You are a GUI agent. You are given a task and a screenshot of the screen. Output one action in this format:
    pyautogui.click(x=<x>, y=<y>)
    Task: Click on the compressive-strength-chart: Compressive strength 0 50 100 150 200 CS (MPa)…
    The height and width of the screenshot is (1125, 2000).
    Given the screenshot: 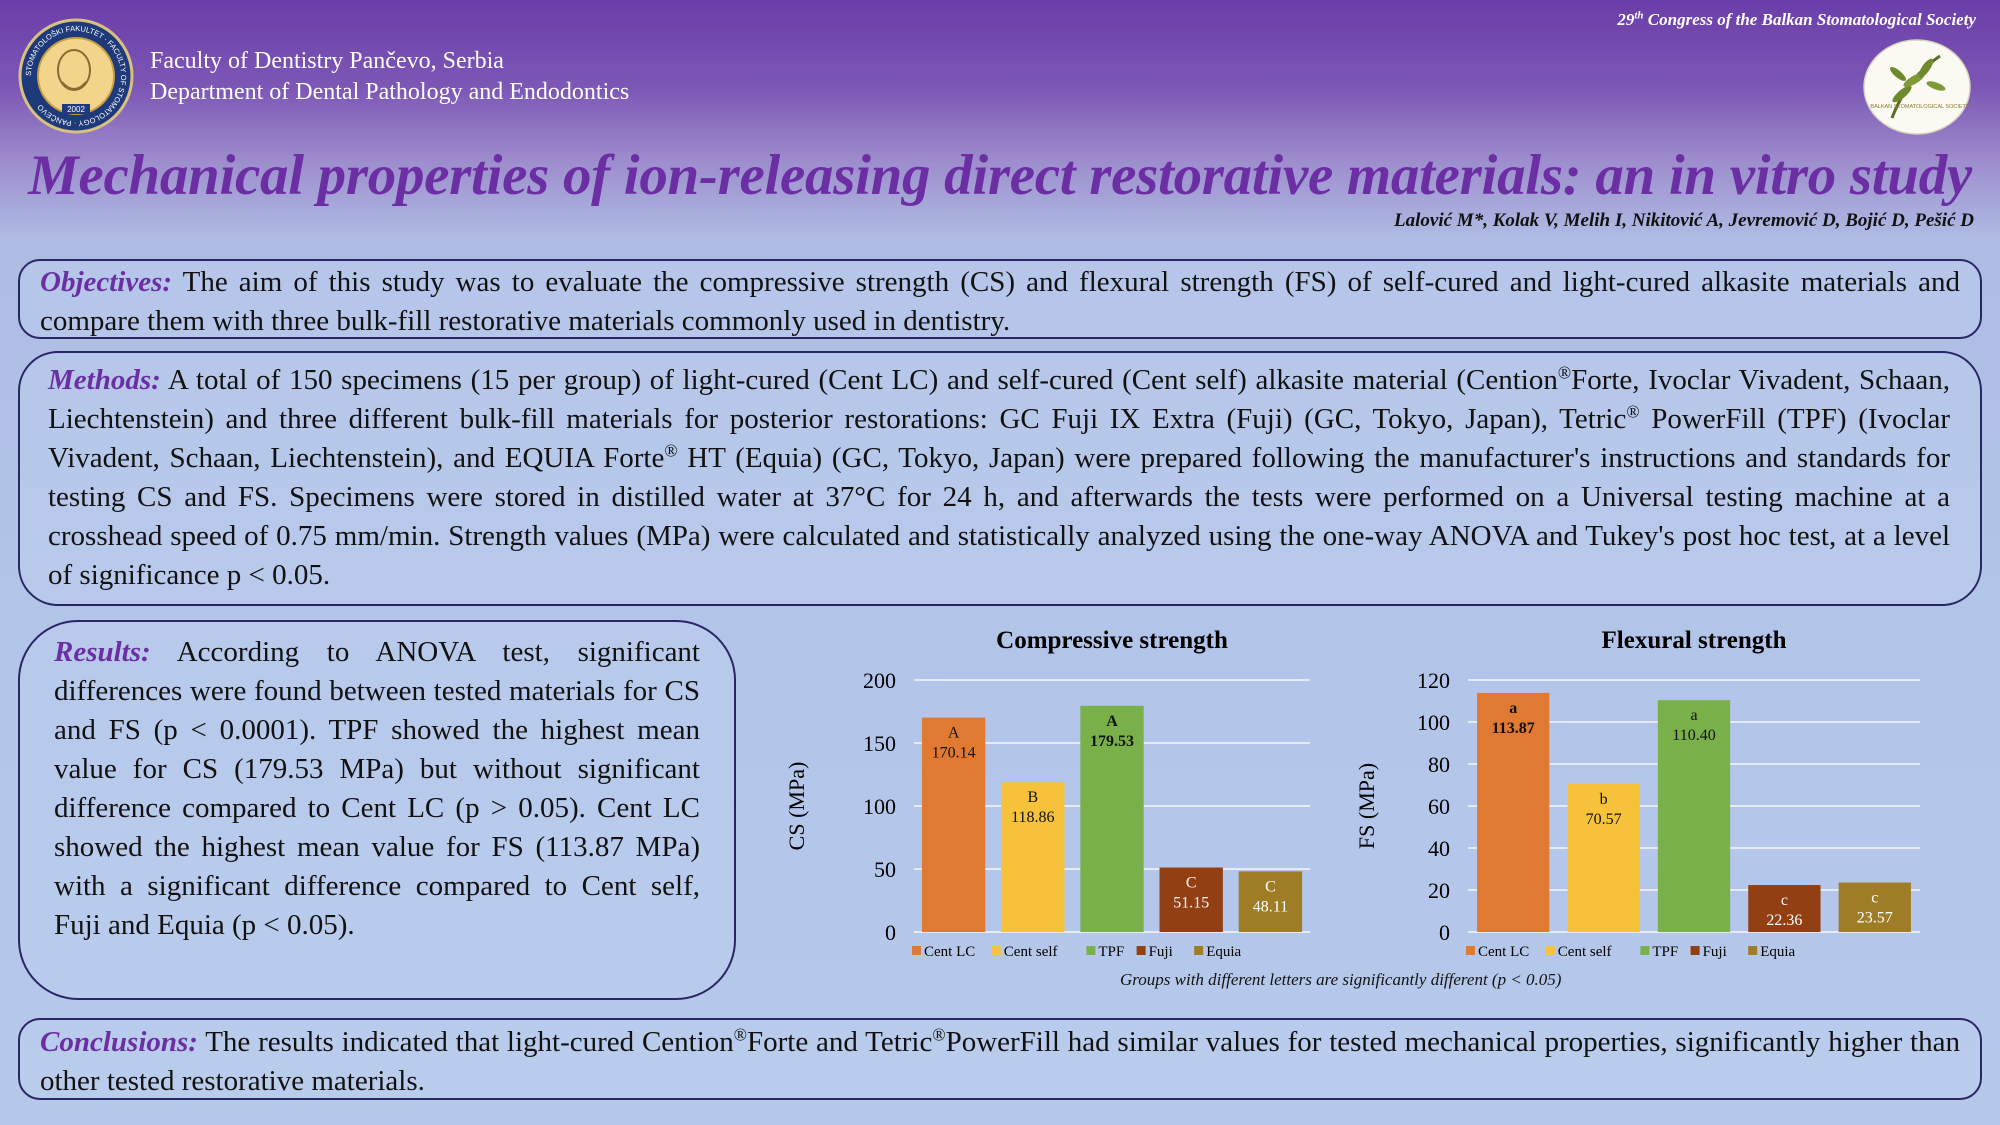 What is the action you would take?
    pyautogui.click(x=1050, y=812)
    